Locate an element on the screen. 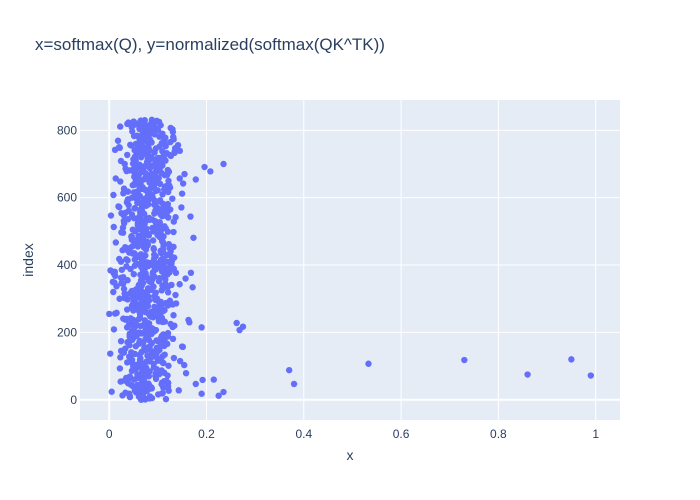 This screenshot has width=700, height=500. x-tick-labels: 0 0.2 0.4 0.6 0.8 1 is located at coordinates (352, 434).